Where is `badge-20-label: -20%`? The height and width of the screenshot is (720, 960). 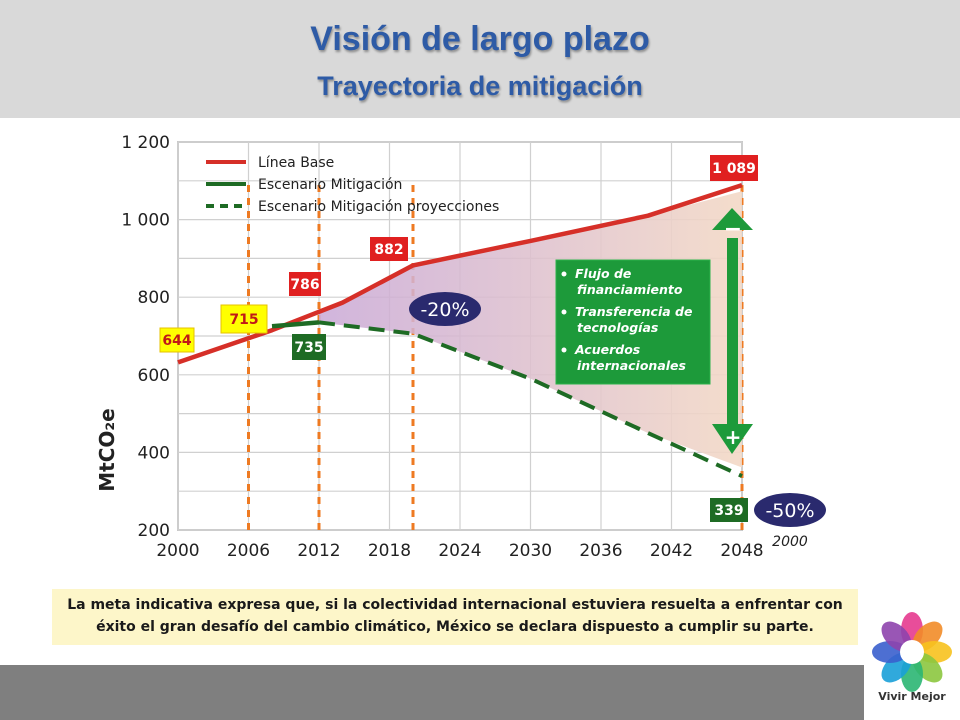
badge-20-label: -20% is located at coordinates (444, 310).